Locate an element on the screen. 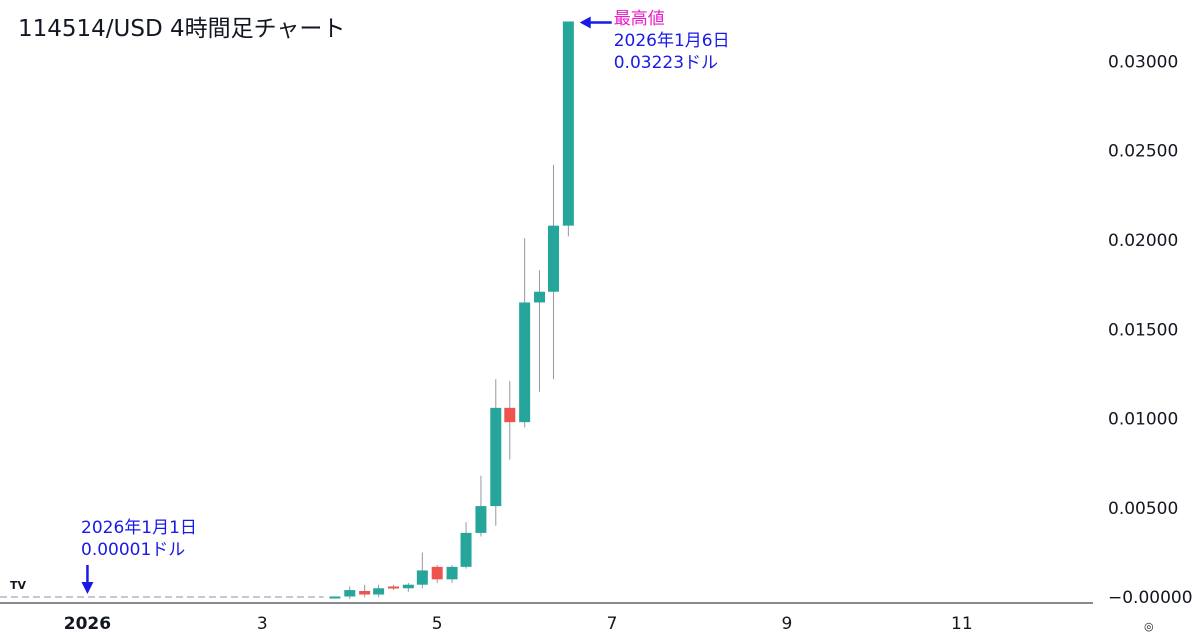 The height and width of the screenshot is (643, 1200). y-tick-label: 0.03000 is located at coordinates (1143, 62).